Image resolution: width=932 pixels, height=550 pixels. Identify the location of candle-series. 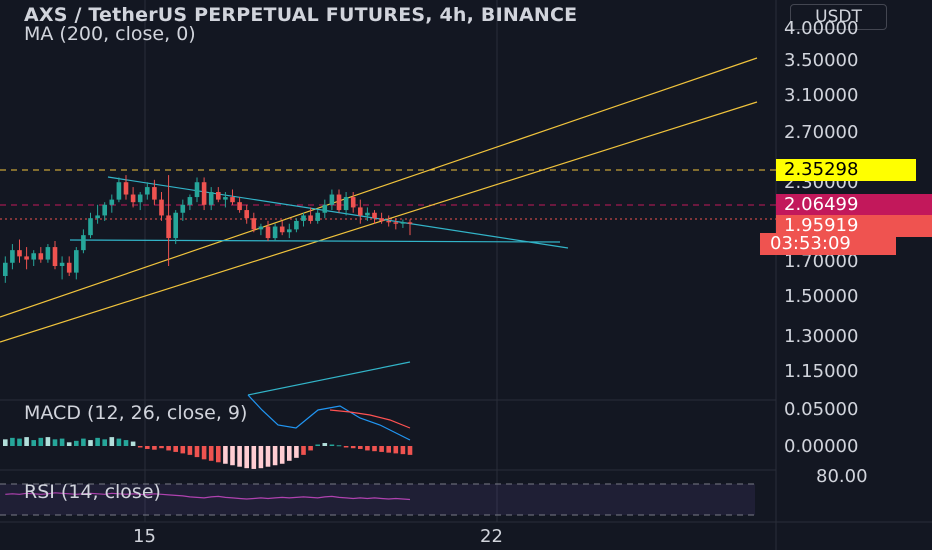
(208, 229).